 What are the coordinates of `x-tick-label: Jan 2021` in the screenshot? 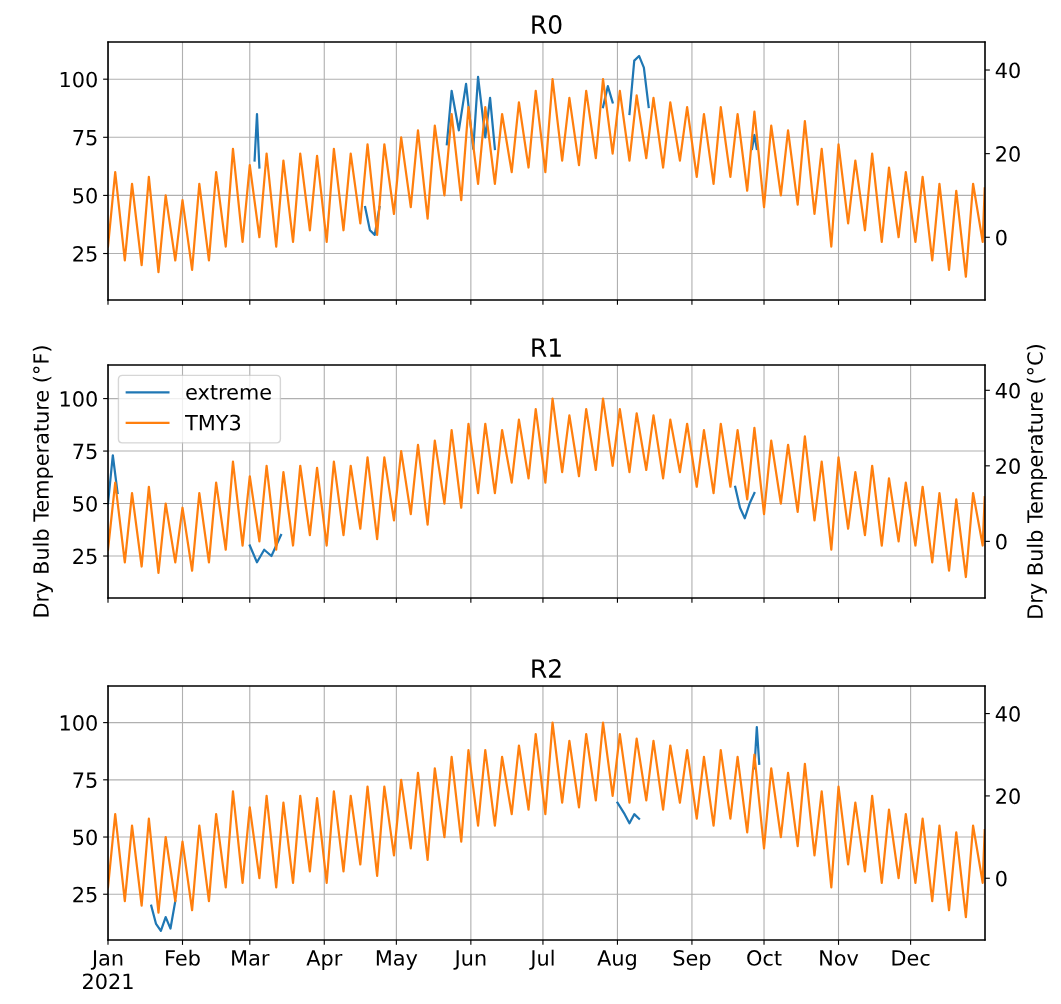 It's located at (108, 970).